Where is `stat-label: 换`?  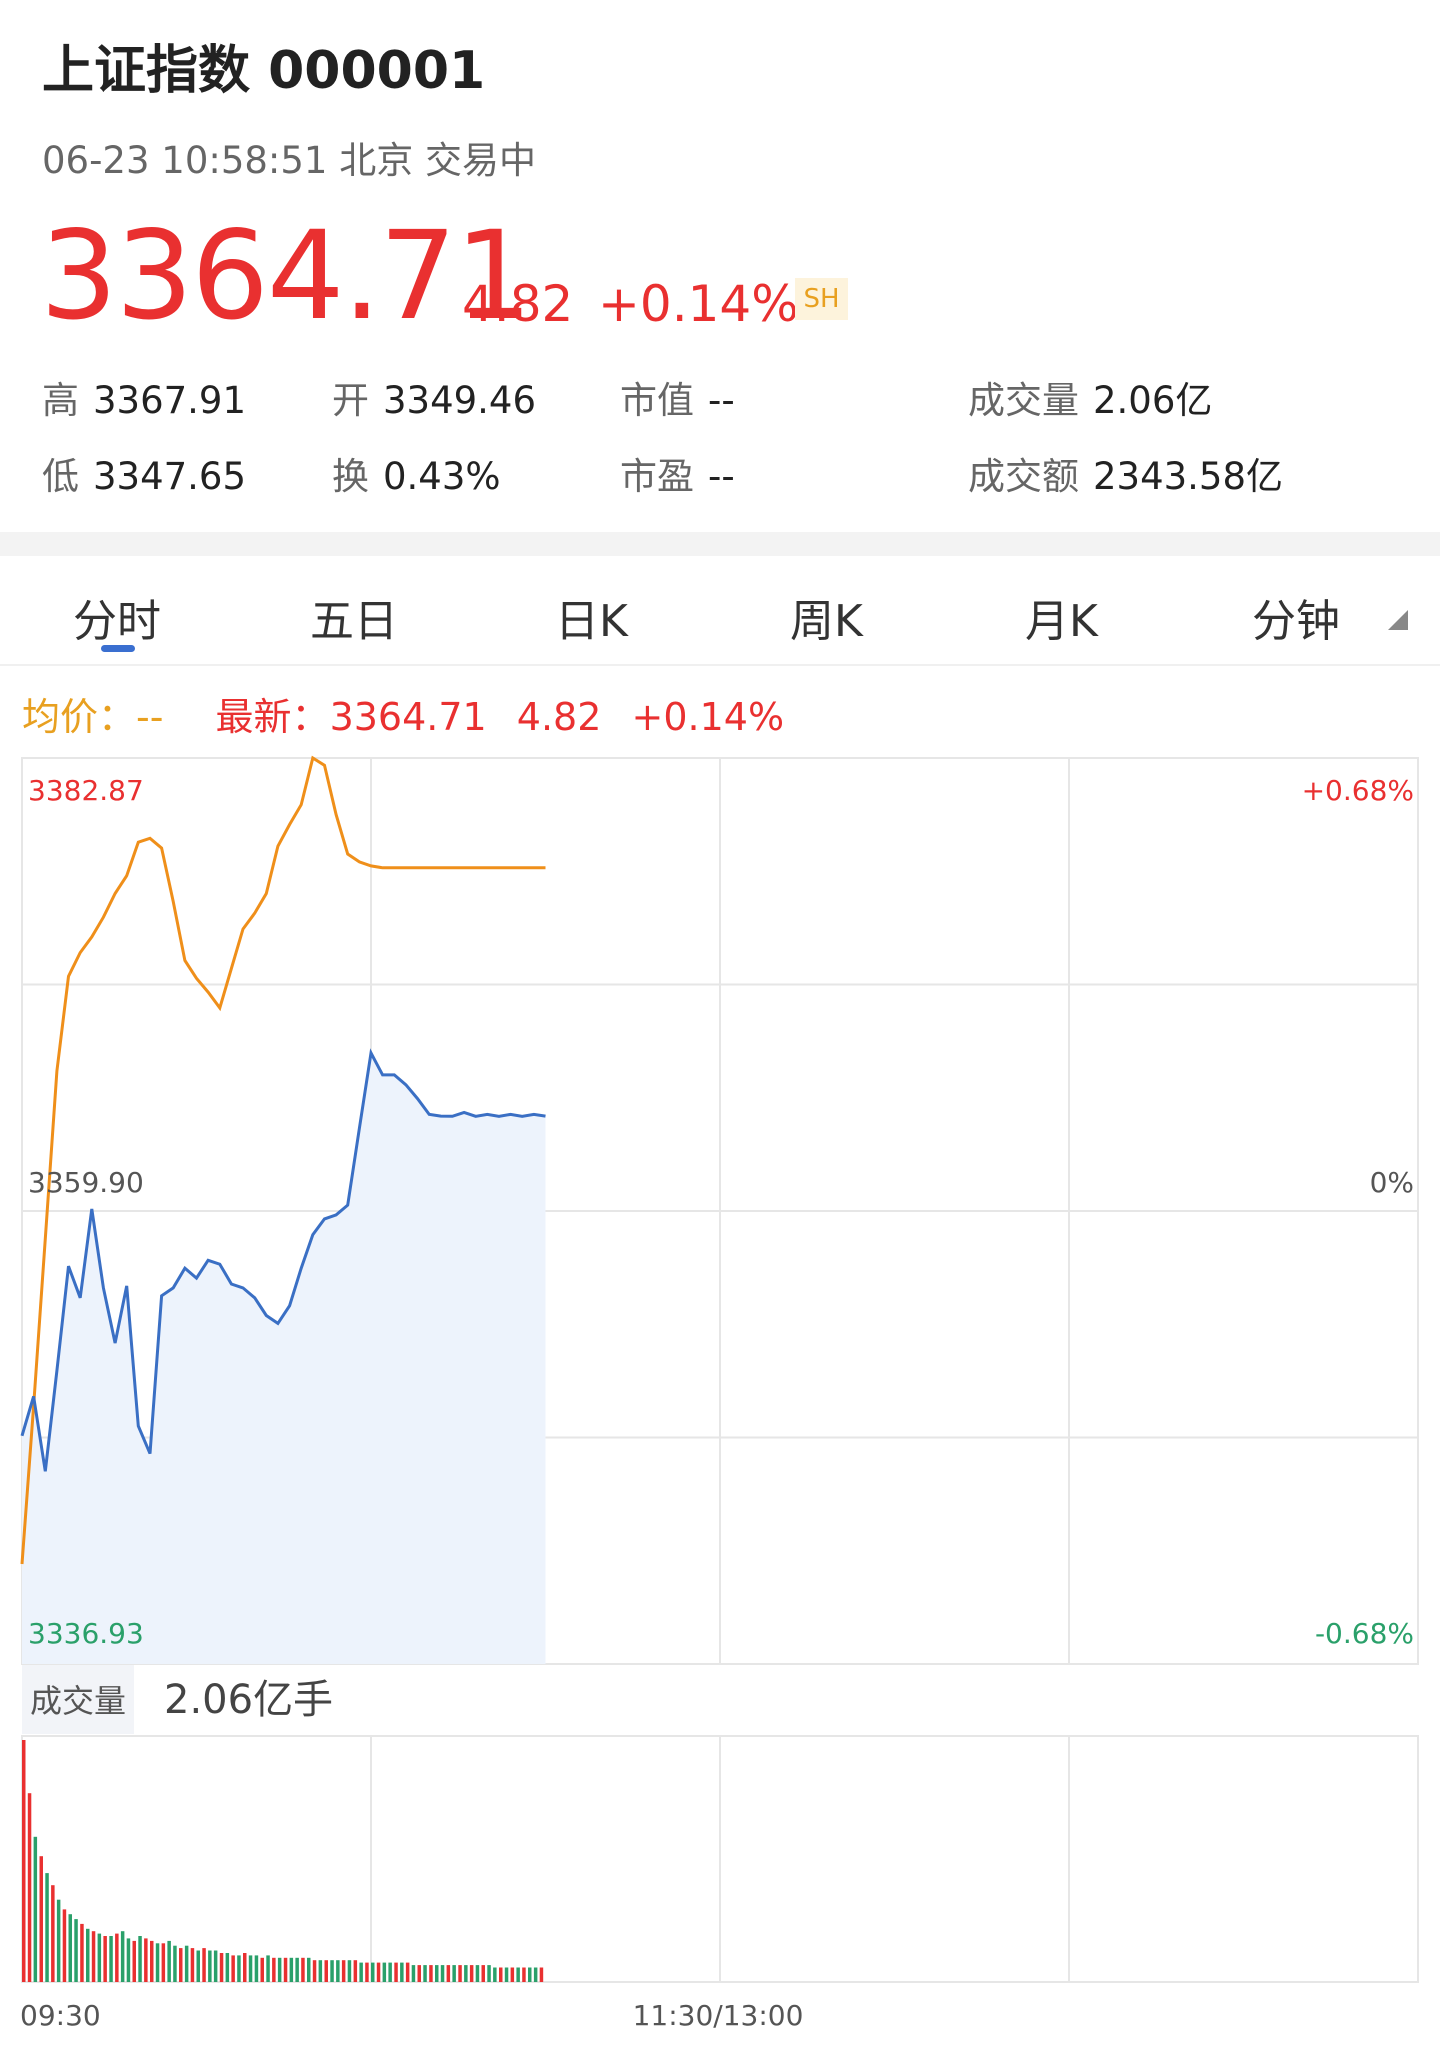 stat-label: 换 is located at coordinates (350, 476).